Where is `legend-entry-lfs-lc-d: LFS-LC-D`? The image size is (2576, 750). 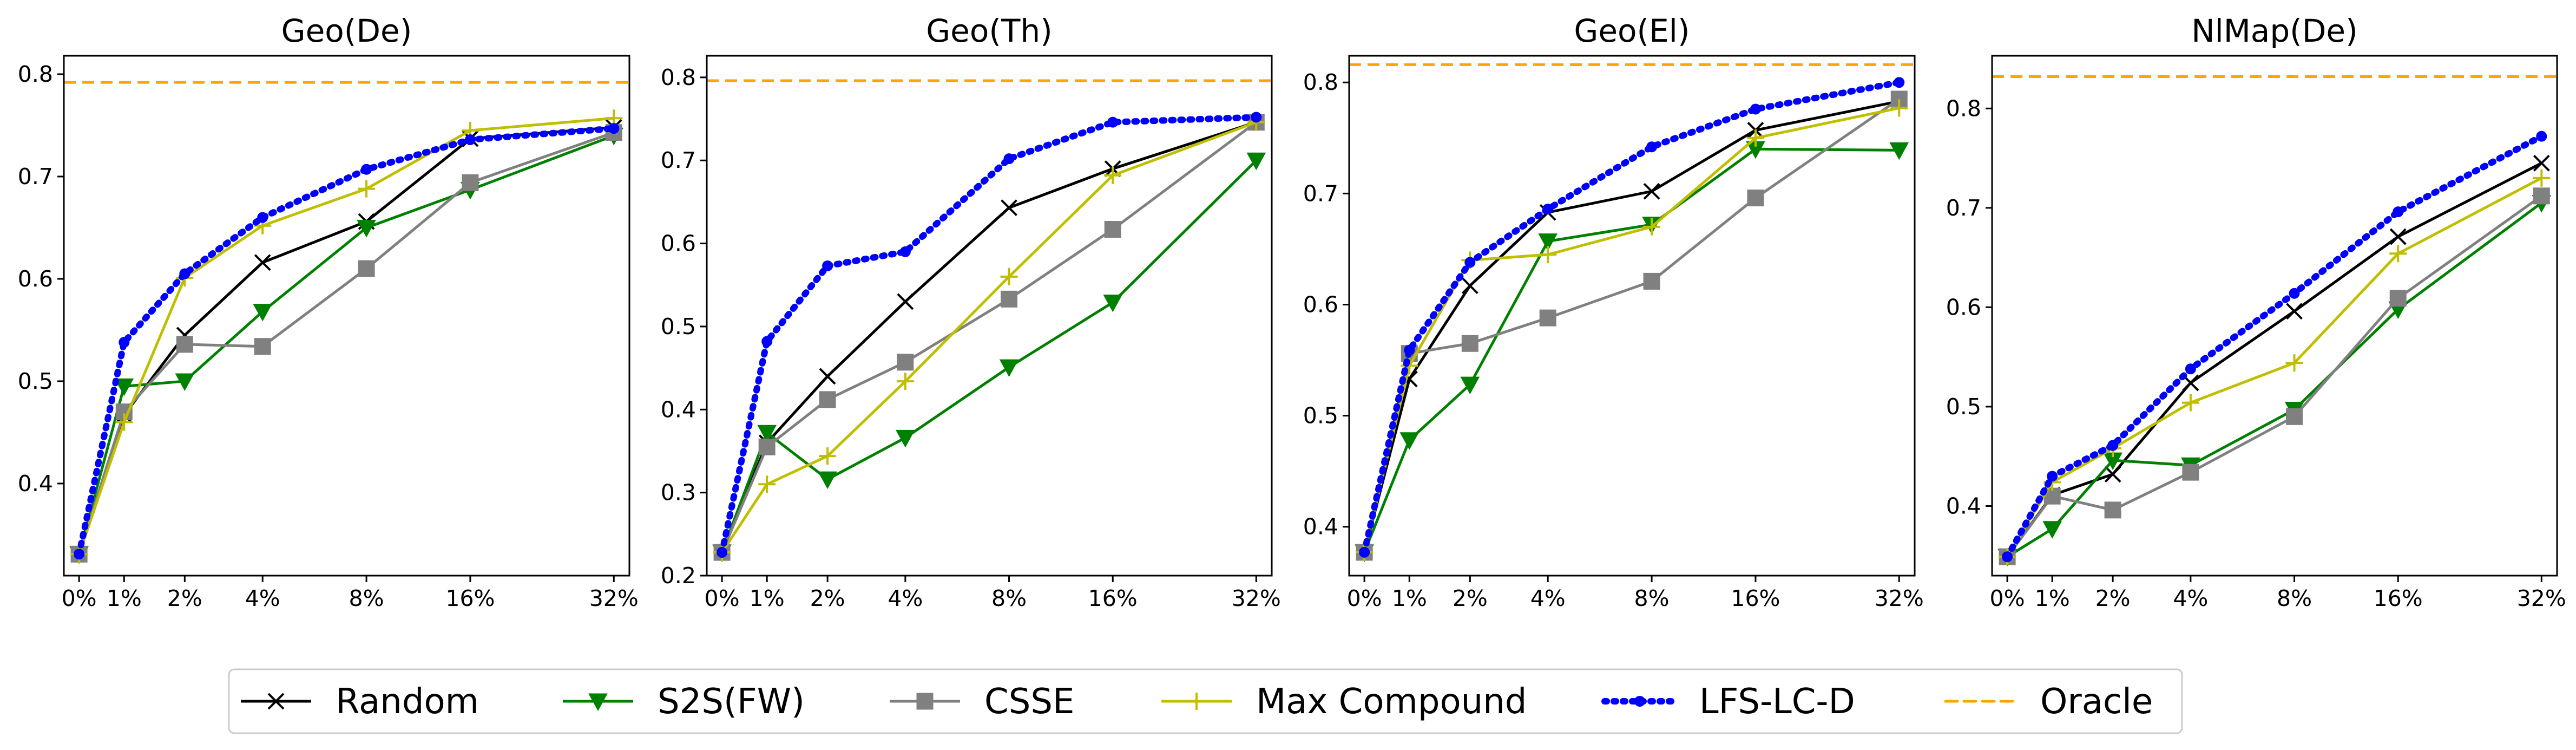 legend-entry-lfs-lc-d: LFS-LC-D is located at coordinates (1728, 702).